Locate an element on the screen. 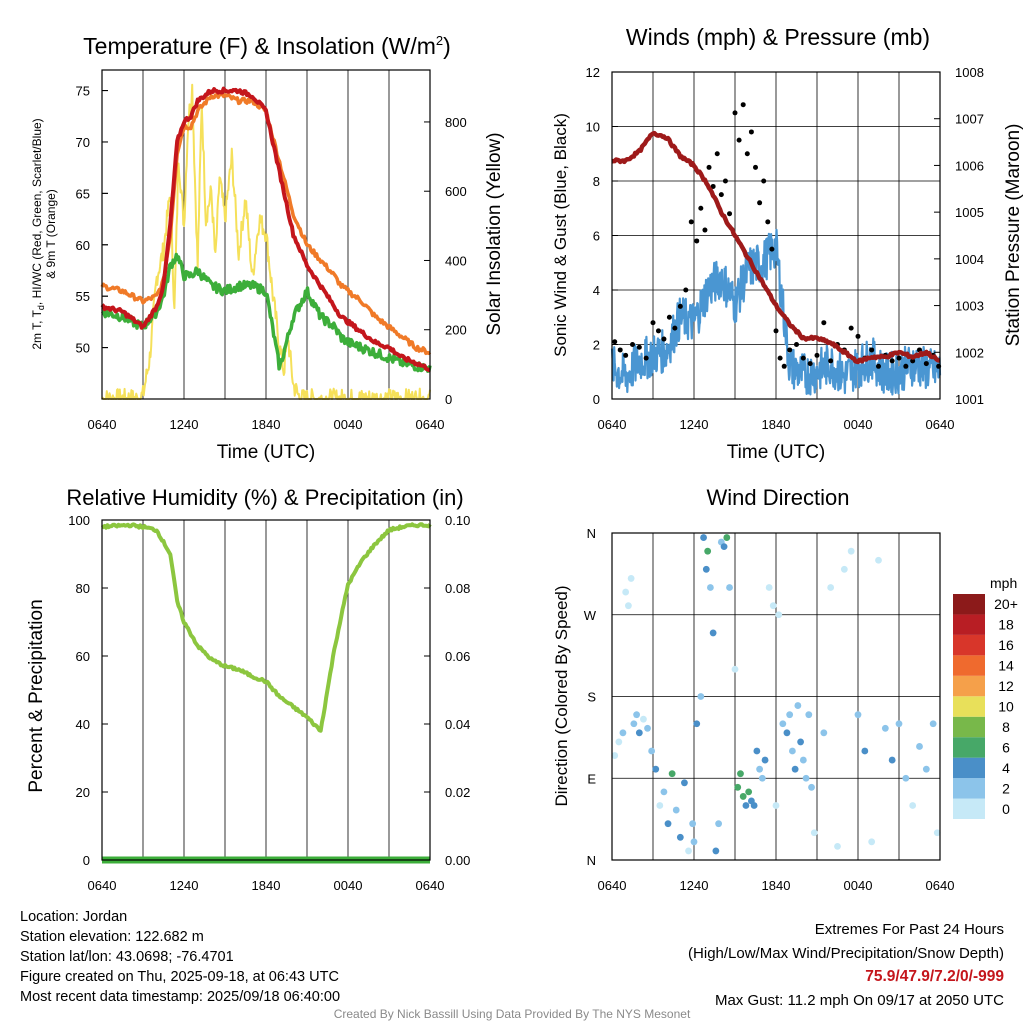 The image size is (1024, 1024). wind-direction-grid is located at coordinates (776, 696).